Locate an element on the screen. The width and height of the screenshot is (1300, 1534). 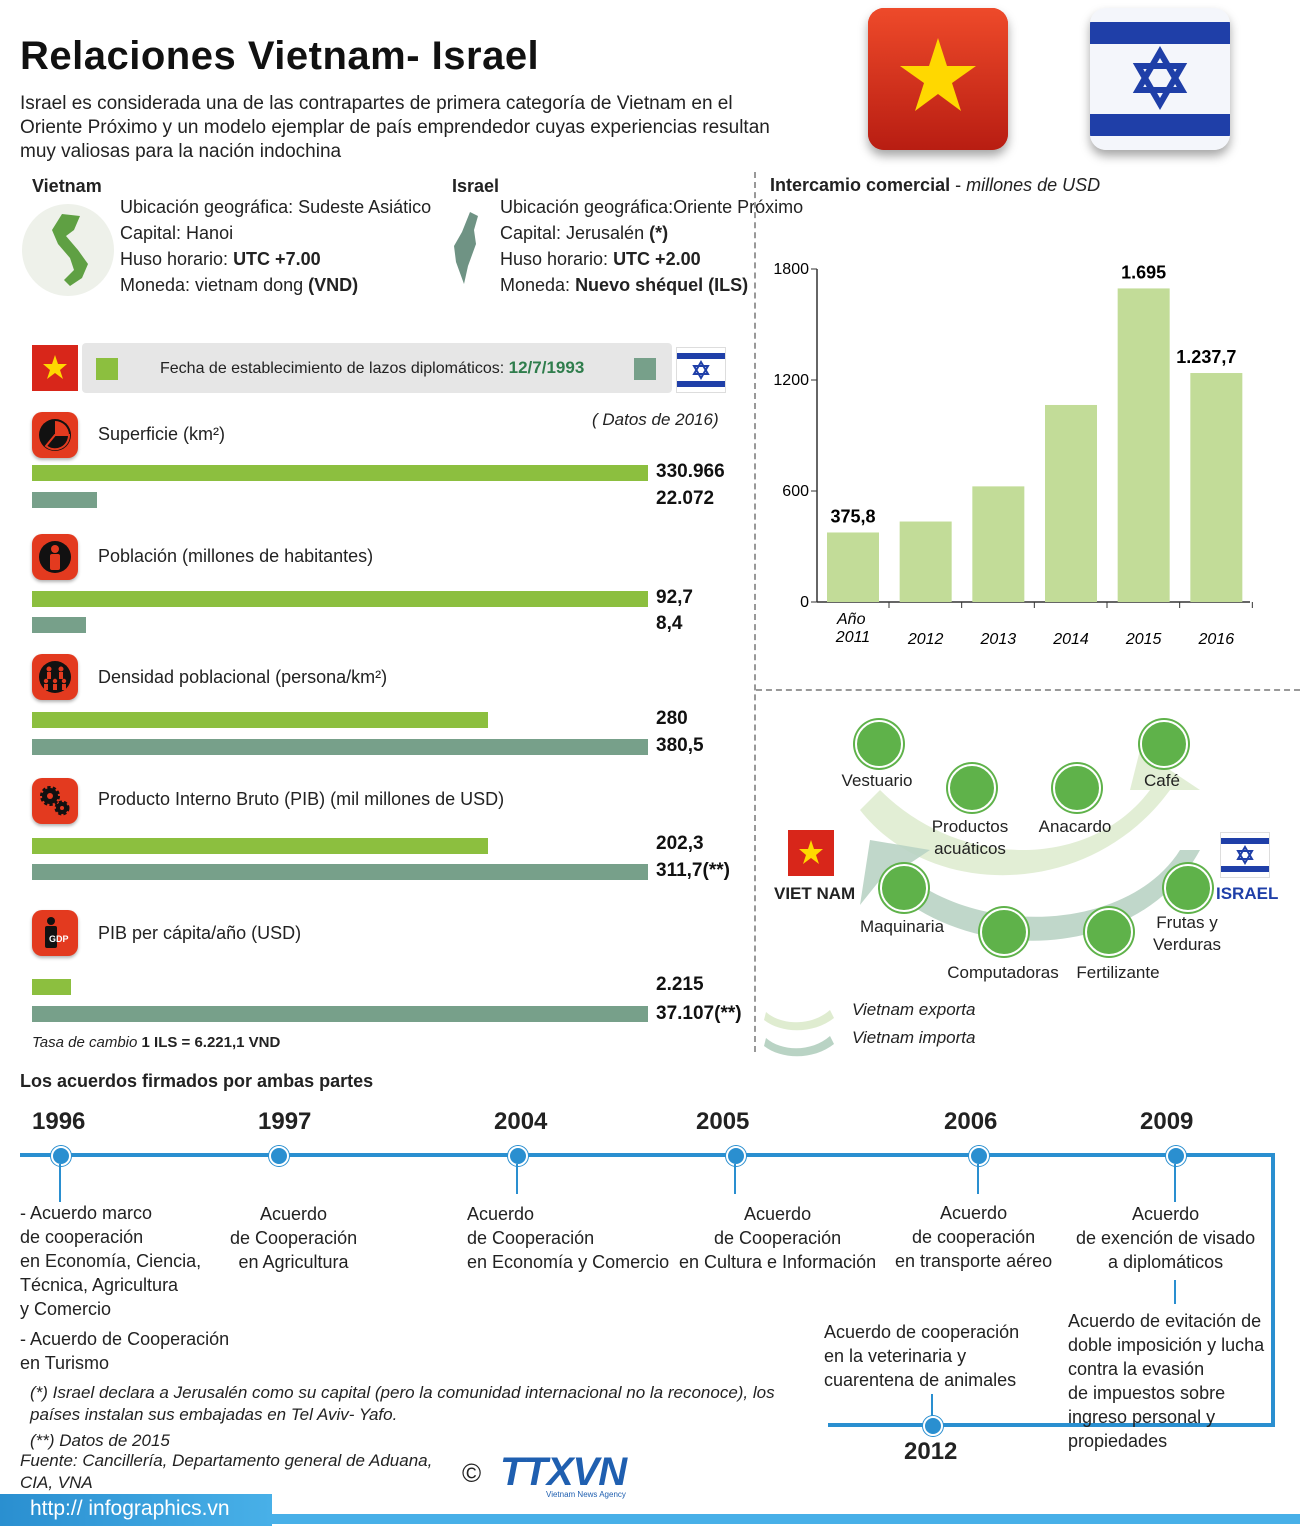
text-1997: Acuerdo de Cooperación en Agricultura is located at coordinates (294, 1238).